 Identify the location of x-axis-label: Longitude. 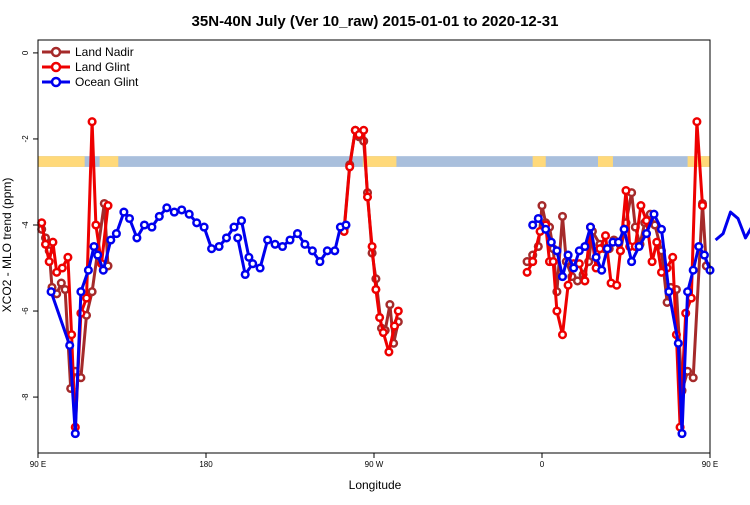
(375, 485).